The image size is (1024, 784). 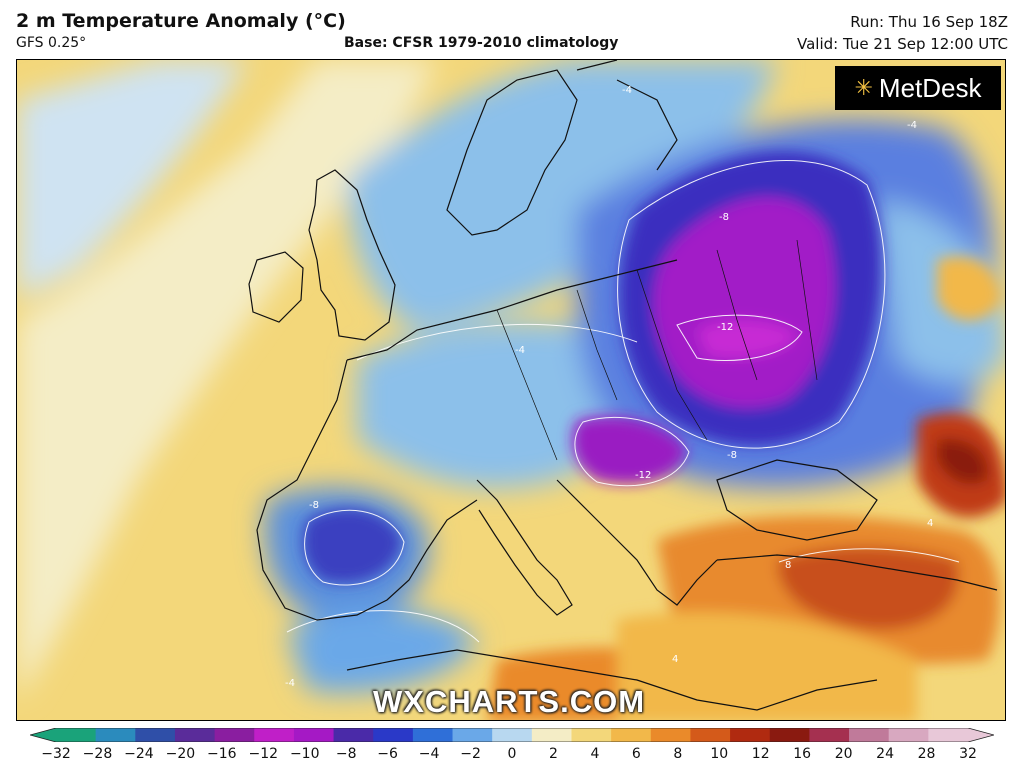 I want to click on model-label: GFS 0.25°, so click(x=51, y=43).